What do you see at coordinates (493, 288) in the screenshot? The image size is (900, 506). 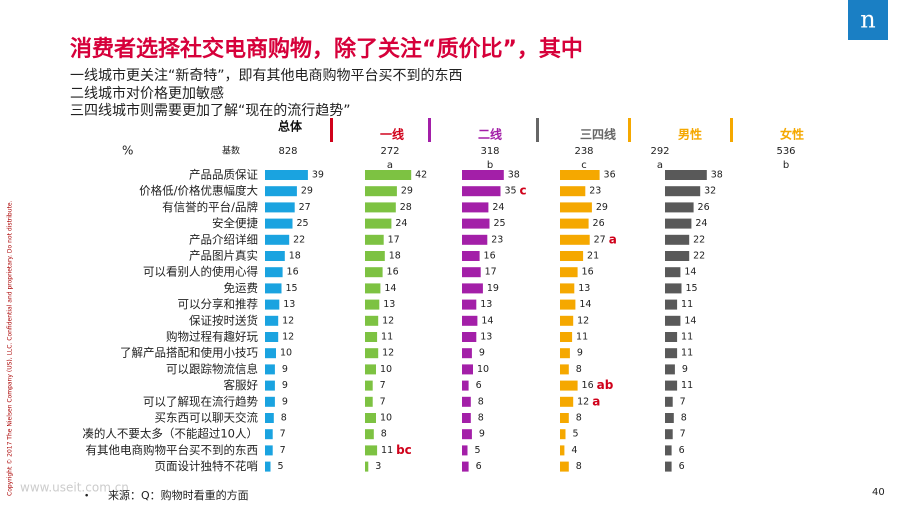 I see `value-label: 19` at bounding box center [493, 288].